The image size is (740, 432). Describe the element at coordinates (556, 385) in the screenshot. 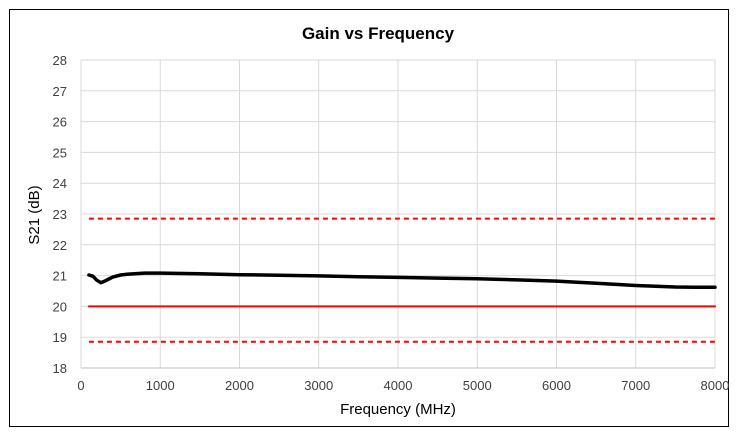

I see `x-tick-label: 6000` at that location.